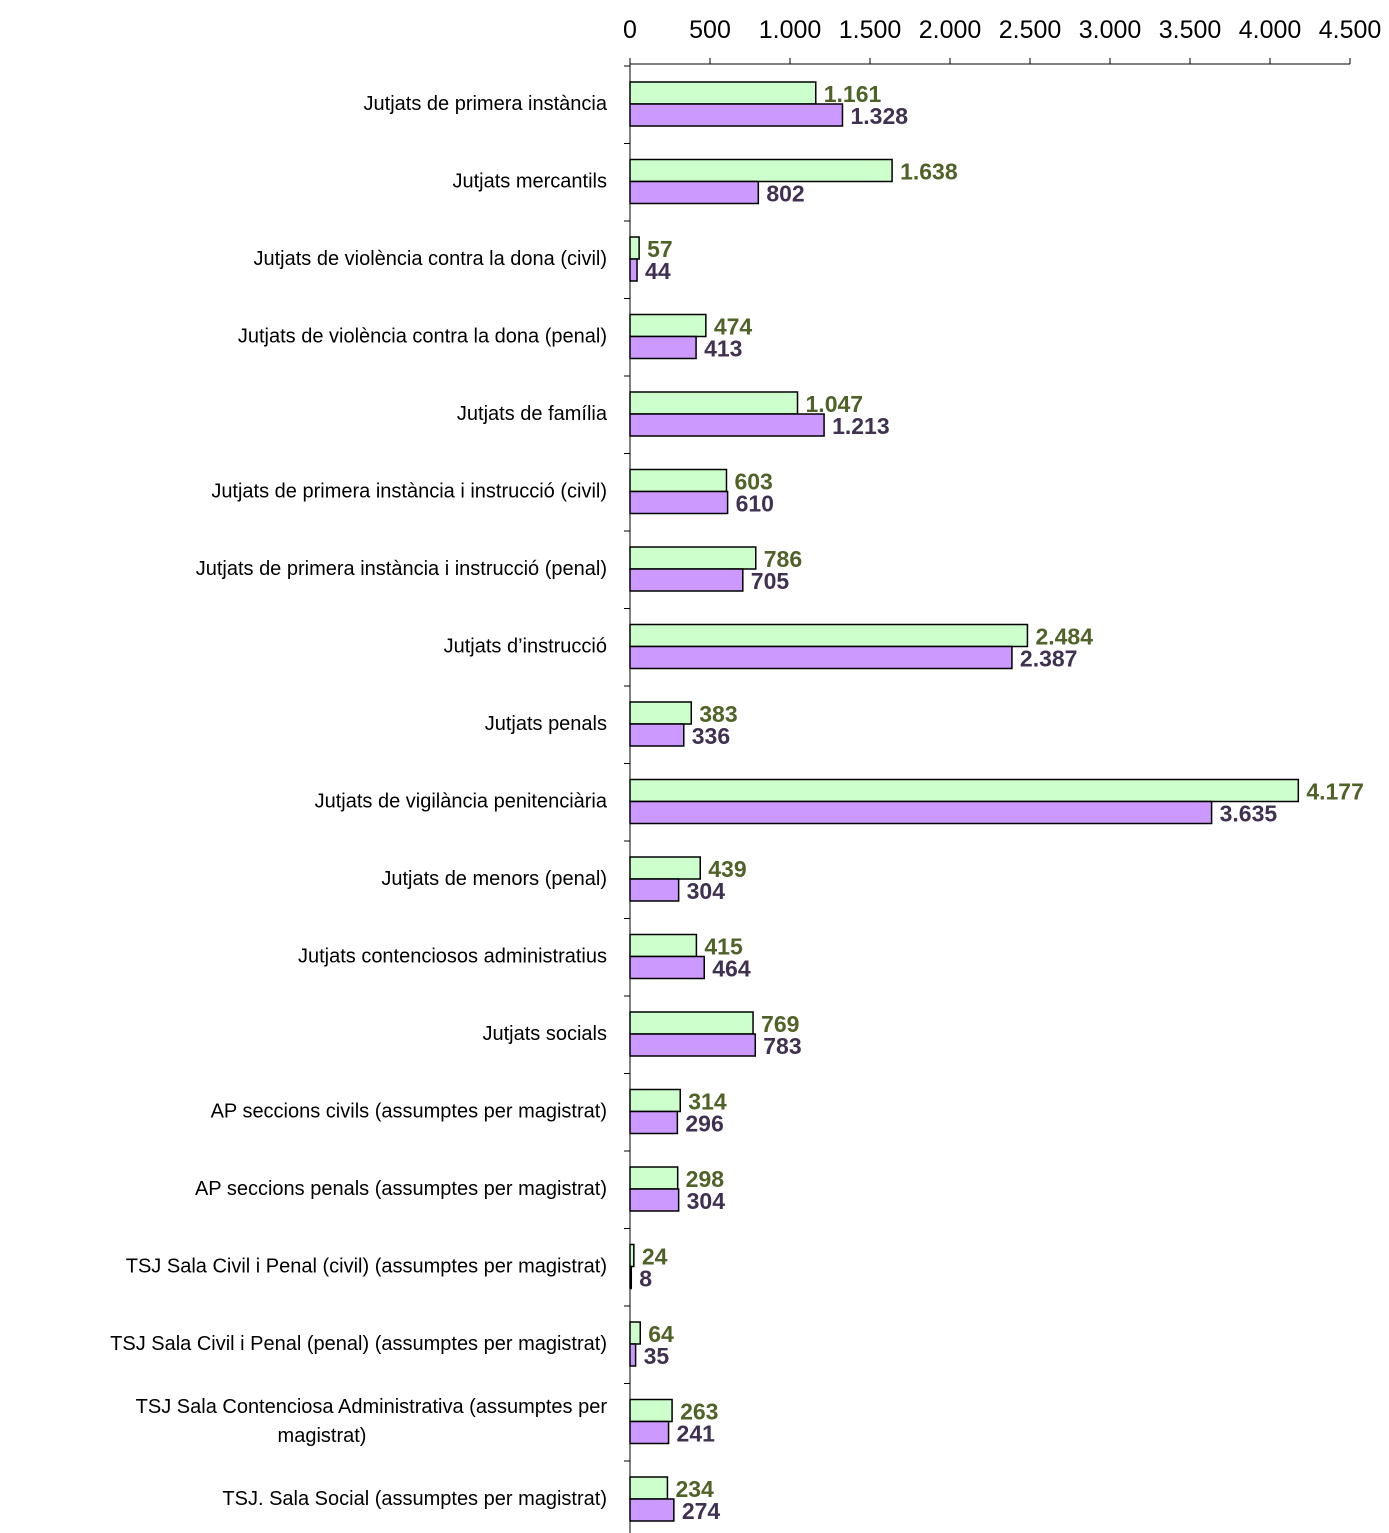  Describe the element at coordinates (461, 801) in the screenshot. I see `category-label: Jutjats de vigilància penitenciària` at that location.